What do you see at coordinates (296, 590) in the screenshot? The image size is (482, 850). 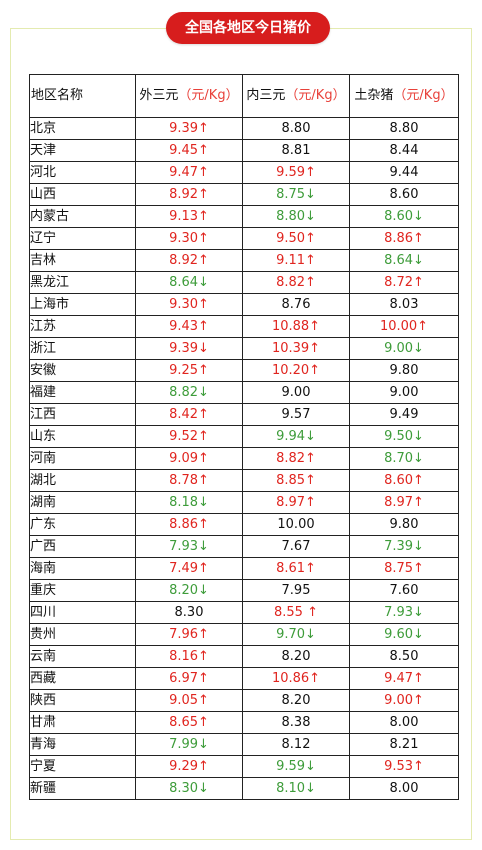 I see `price-cell: 7.95` at bounding box center [296, 590].